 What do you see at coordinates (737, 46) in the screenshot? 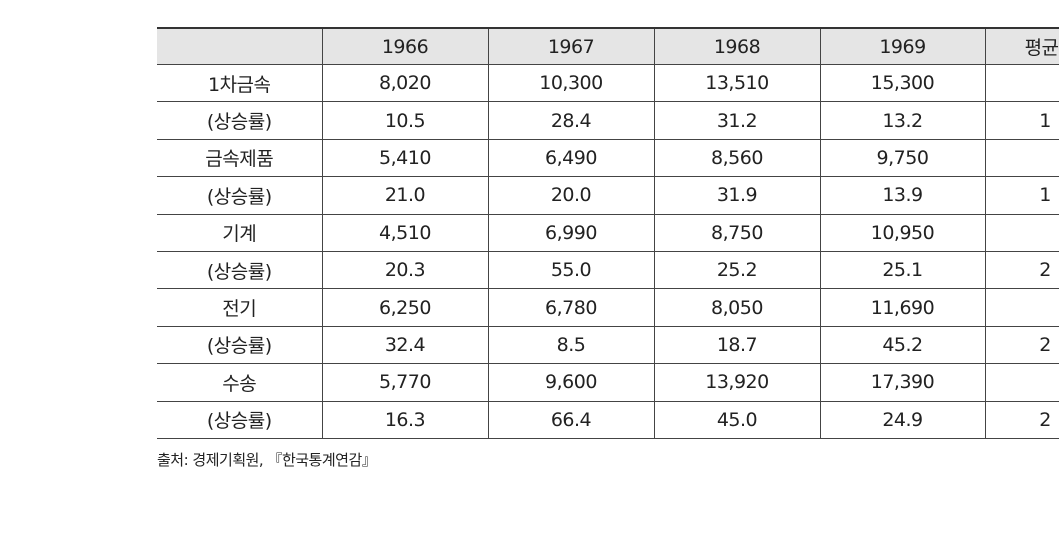
I see `header-cell: 1968` at bounding box center [737, 46].